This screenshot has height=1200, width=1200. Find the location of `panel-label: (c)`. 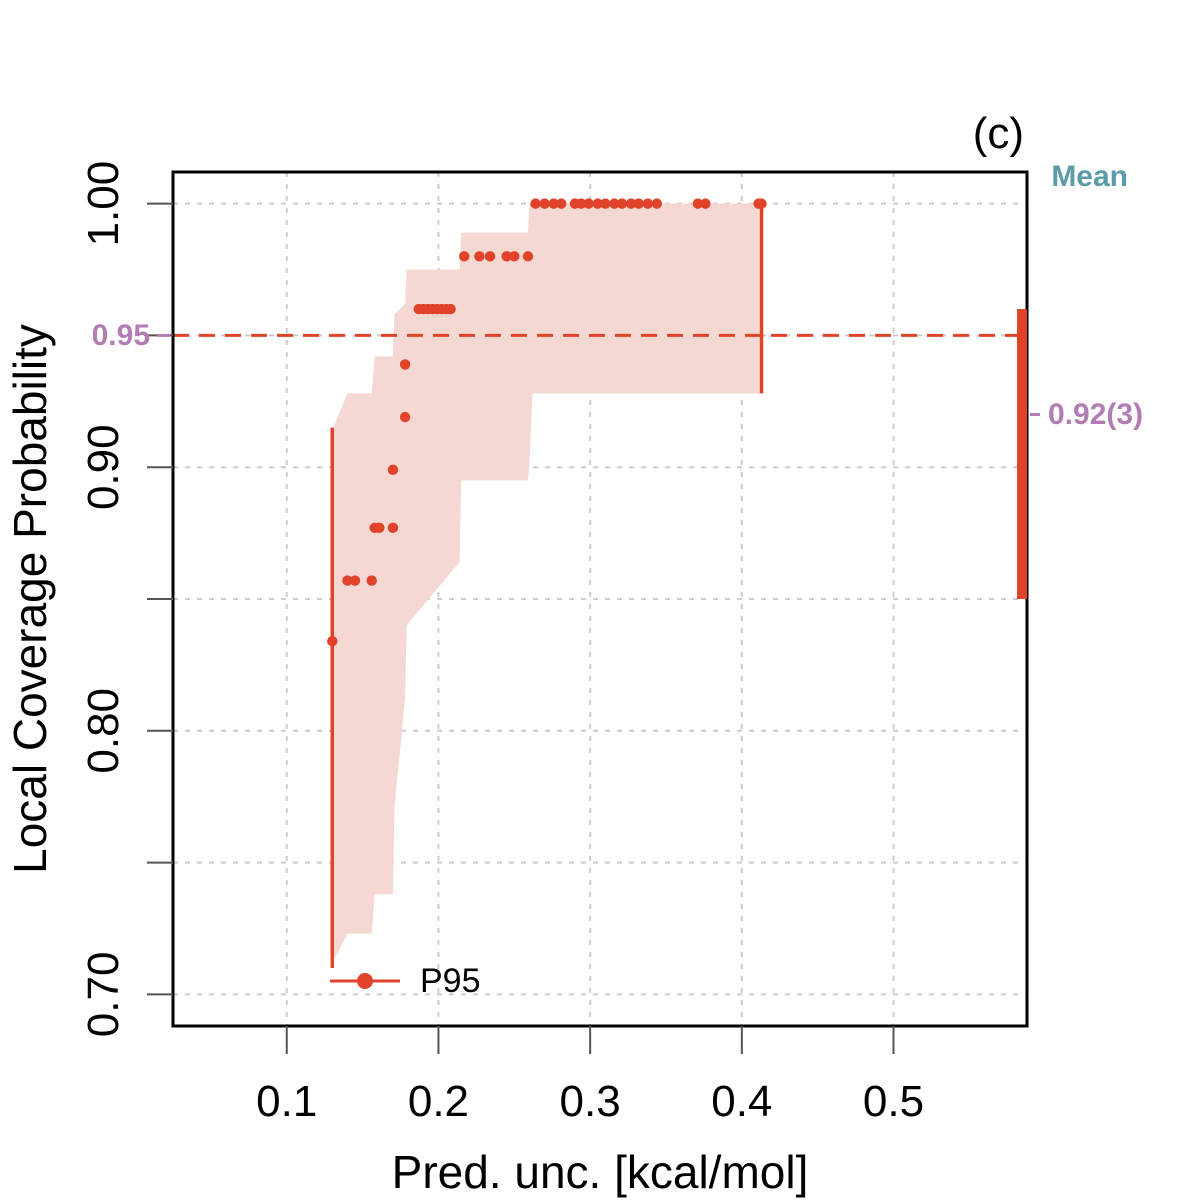

panel-label: (c) is located at coordinates (998, 133).